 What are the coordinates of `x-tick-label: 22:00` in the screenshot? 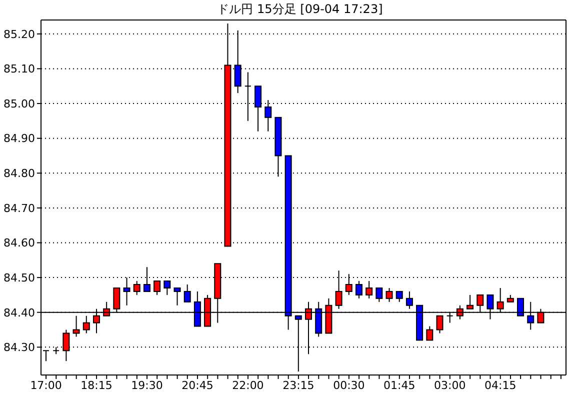 It's located at (248, 385).